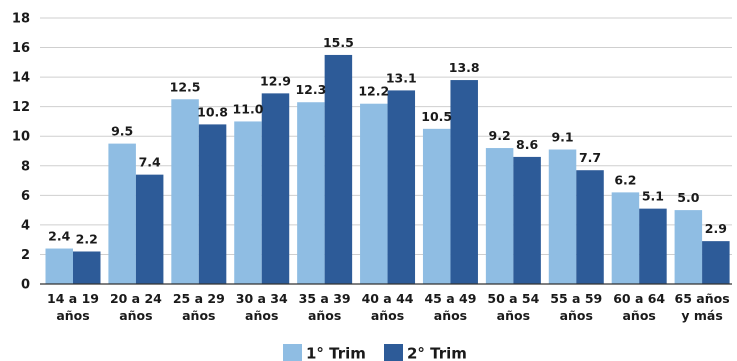 Image resolution: width=737 pixels, height=361 pixels. I want to click on data-label: 8.6, so click(527, 144).